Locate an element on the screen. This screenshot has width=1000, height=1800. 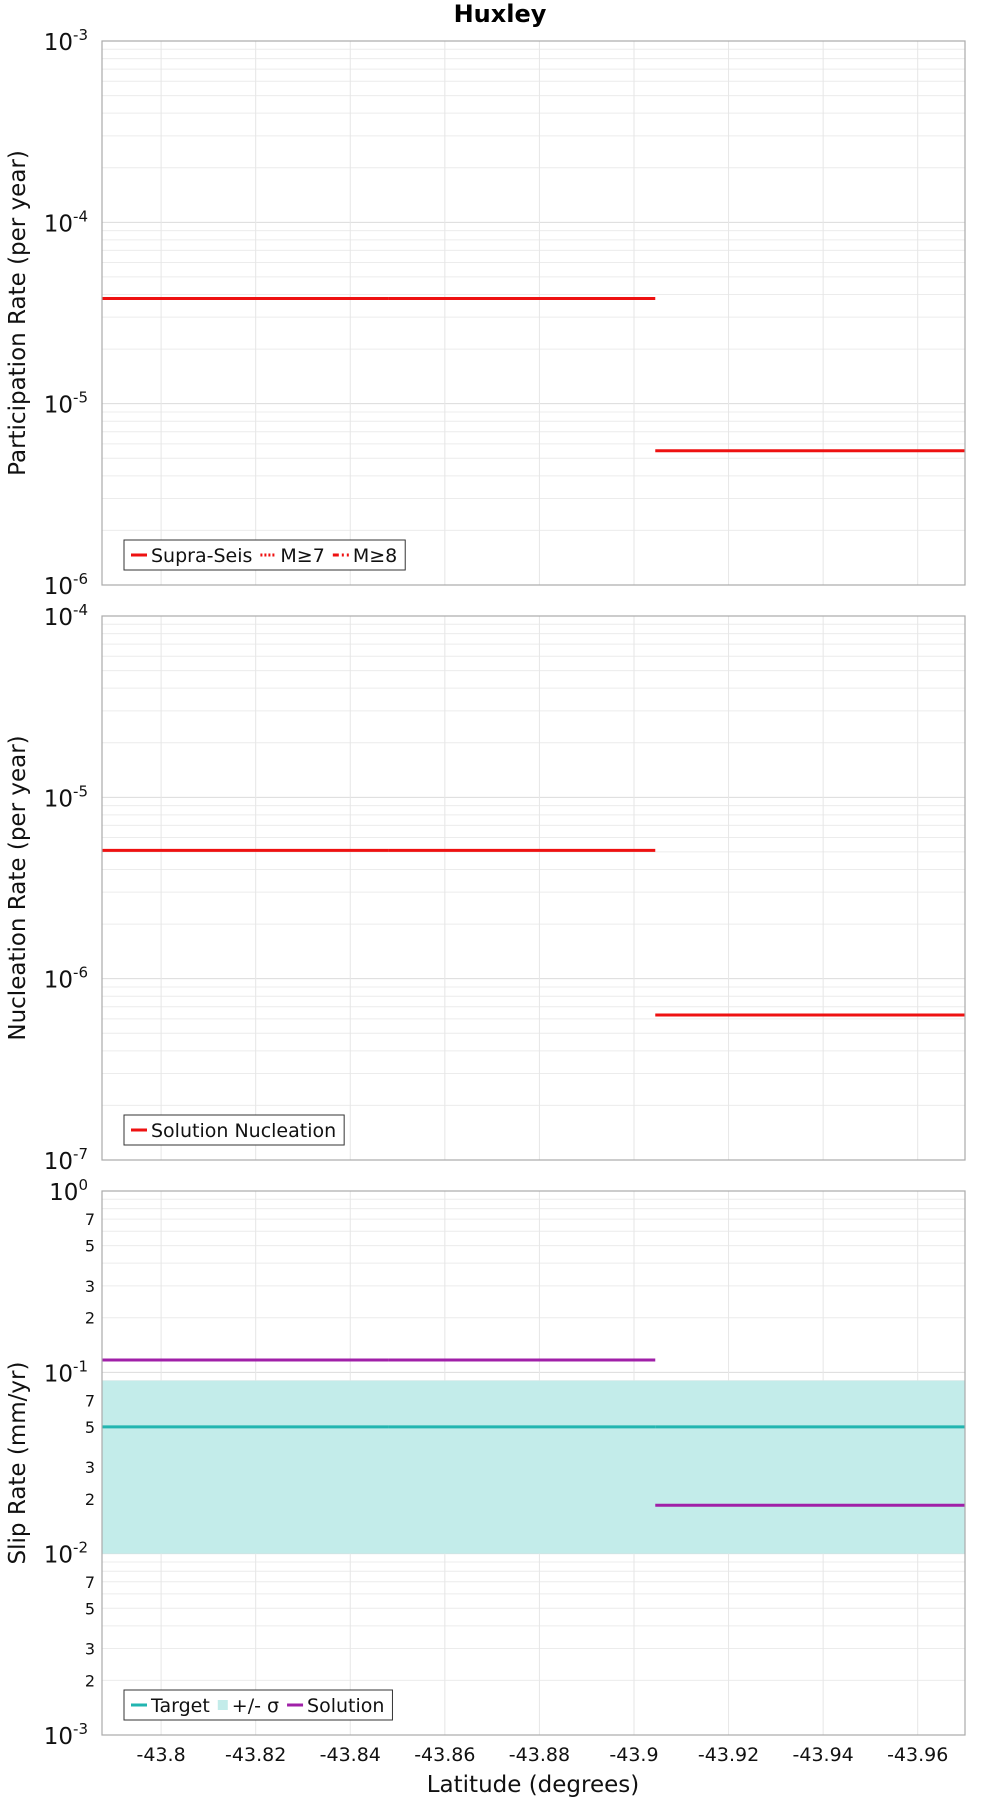
legend: Solution Nucleation is located at coordinates (234, 1130).